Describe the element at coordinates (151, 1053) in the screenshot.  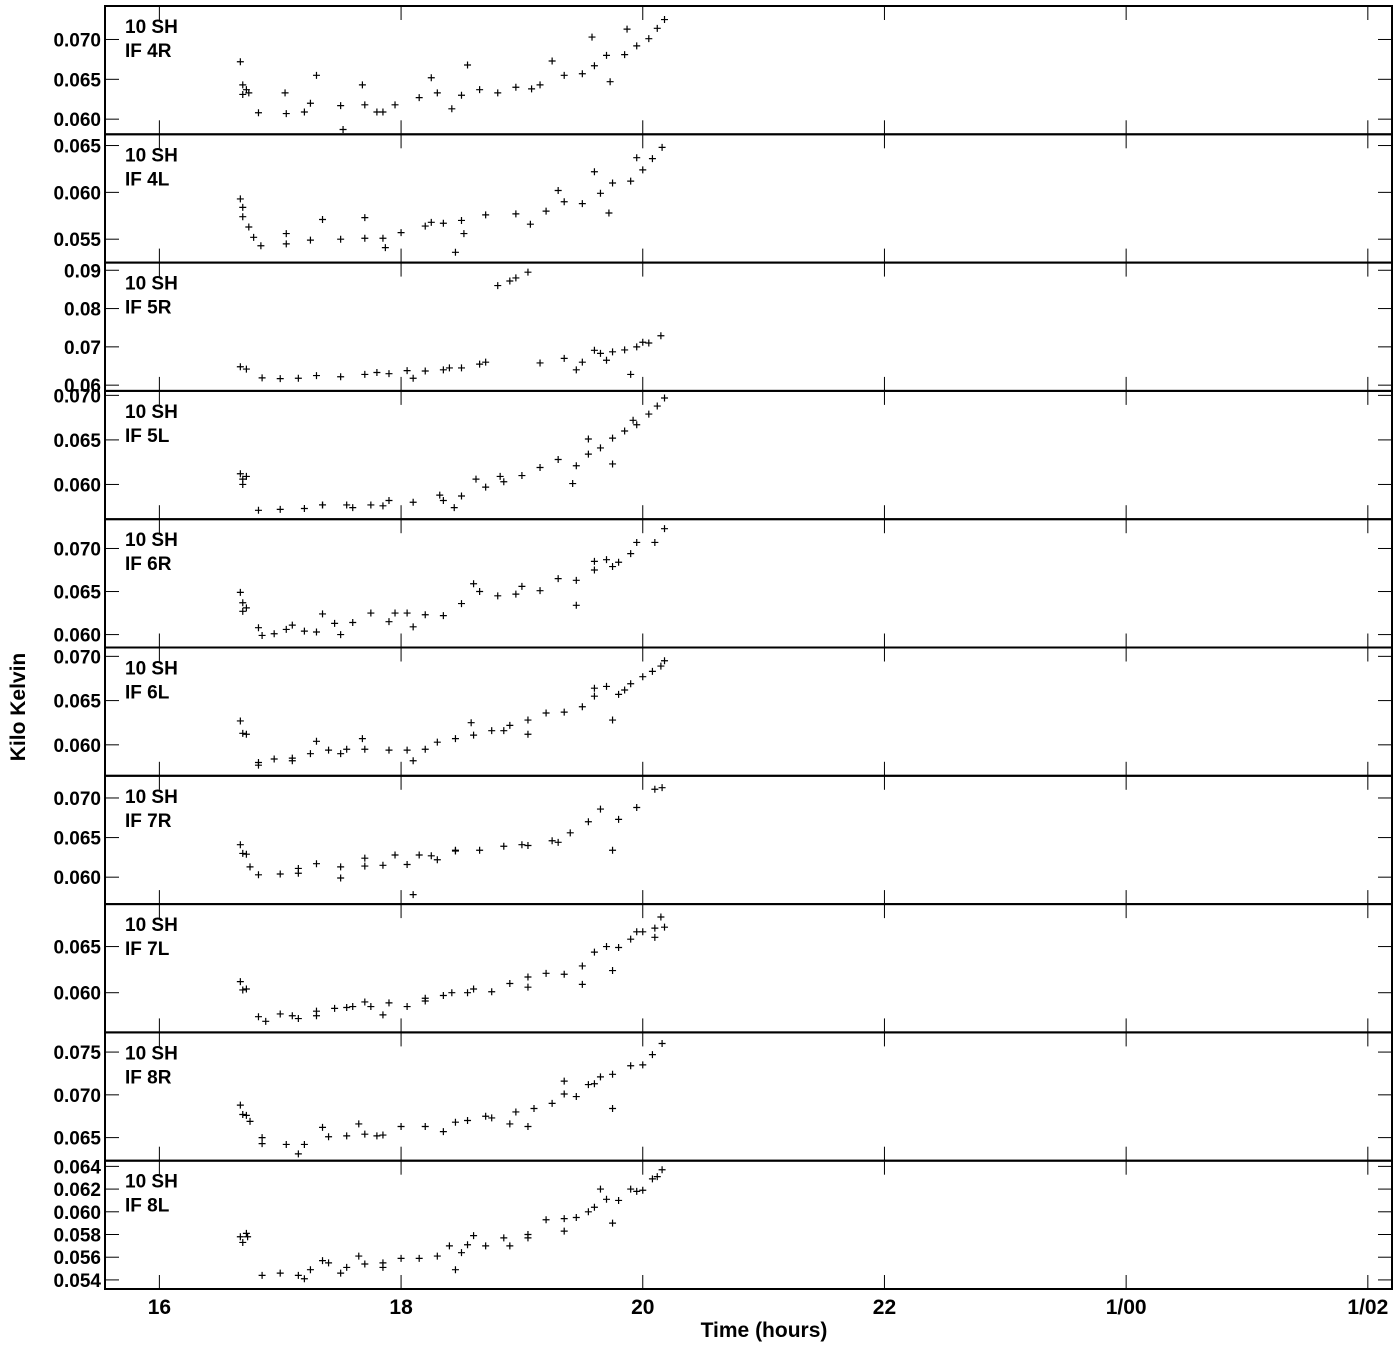
I see `panel-label-source: 10 SH` at that location.